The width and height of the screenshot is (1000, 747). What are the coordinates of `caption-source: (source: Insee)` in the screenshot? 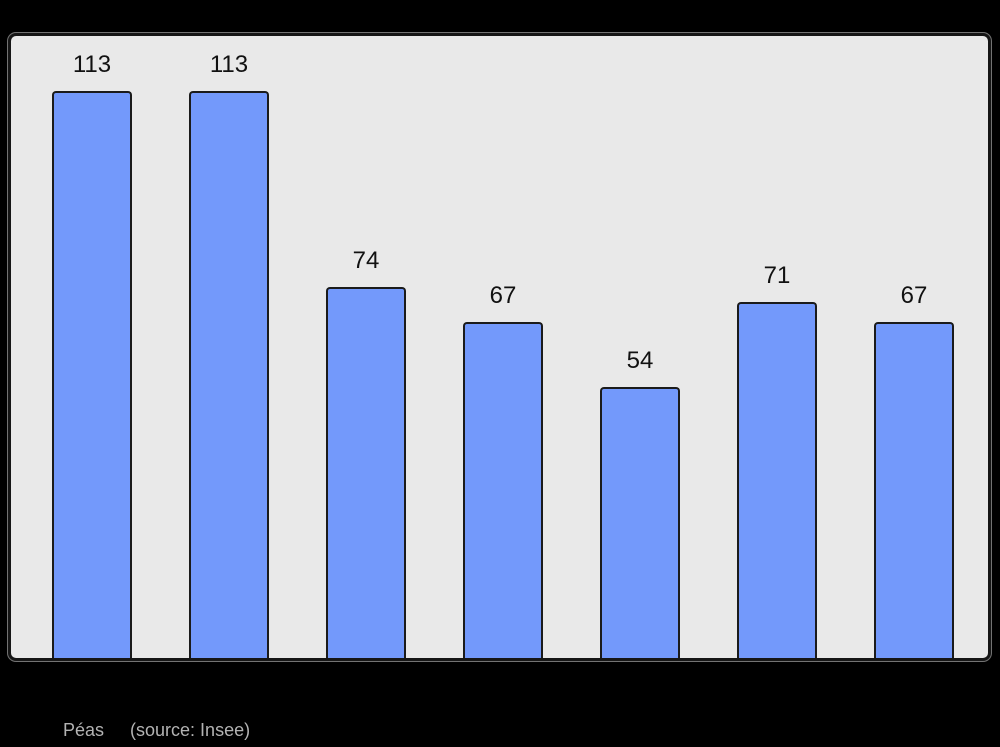 It's located at (190, 730).